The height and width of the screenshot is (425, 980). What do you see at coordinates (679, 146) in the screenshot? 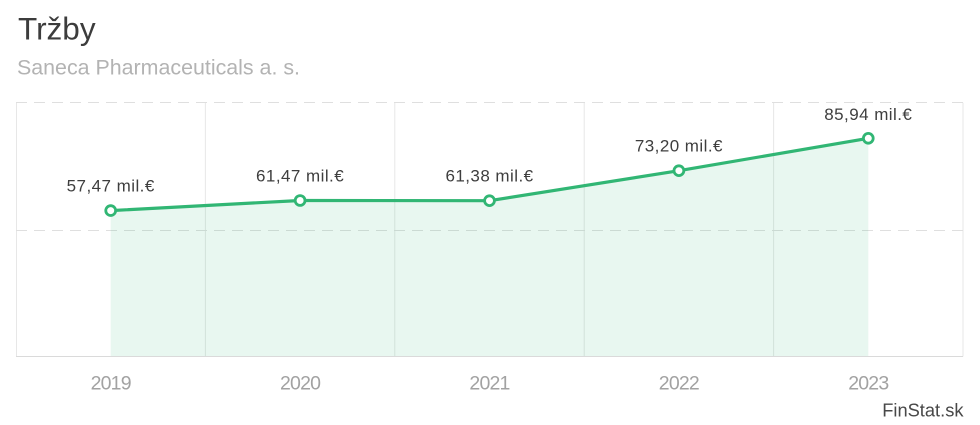
I see `svg-text: 73,20 mil.€` at bounding box center [679, 146].